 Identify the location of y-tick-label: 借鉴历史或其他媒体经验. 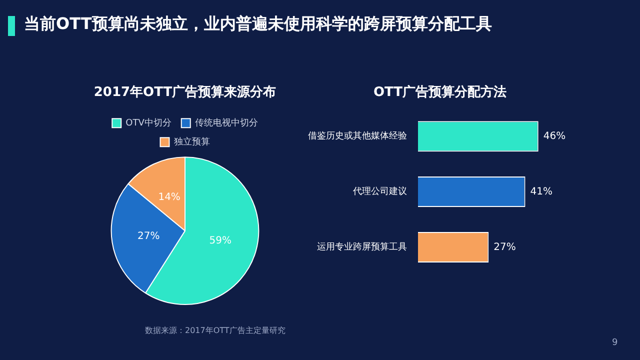
(357, 136).